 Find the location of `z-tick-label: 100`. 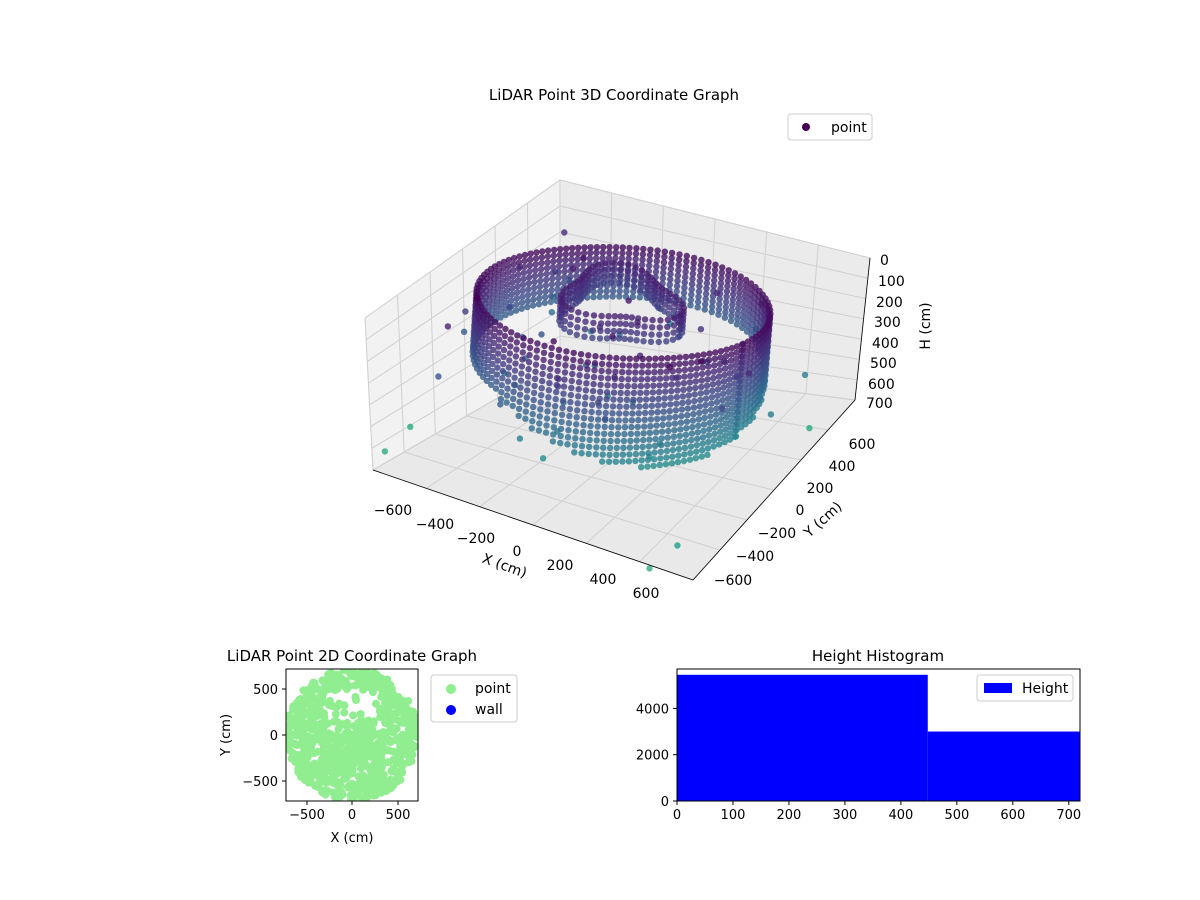

z-tick-label: 100 is located at coordinates (891, 282).